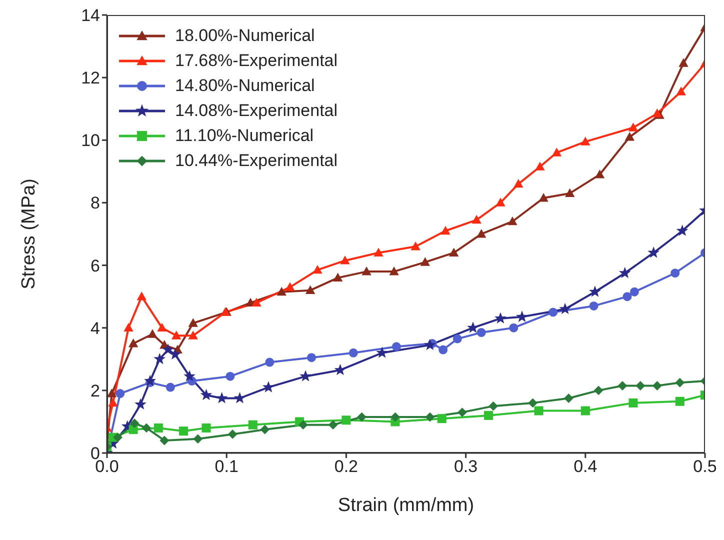  What do you see at coordinates (705, 466) in the screenshot?
I see `x-tick-label: 0.5` at bounding box center [705, 466].